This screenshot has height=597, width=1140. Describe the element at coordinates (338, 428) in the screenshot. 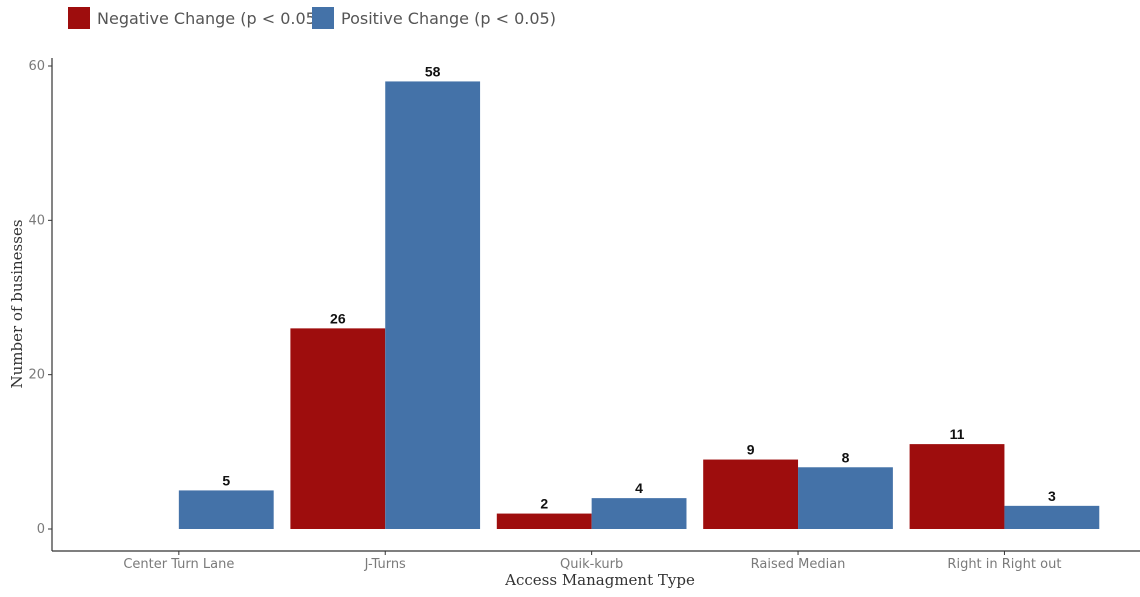

I see `bar-negative-change-p-0-05-j-turns` at that location.